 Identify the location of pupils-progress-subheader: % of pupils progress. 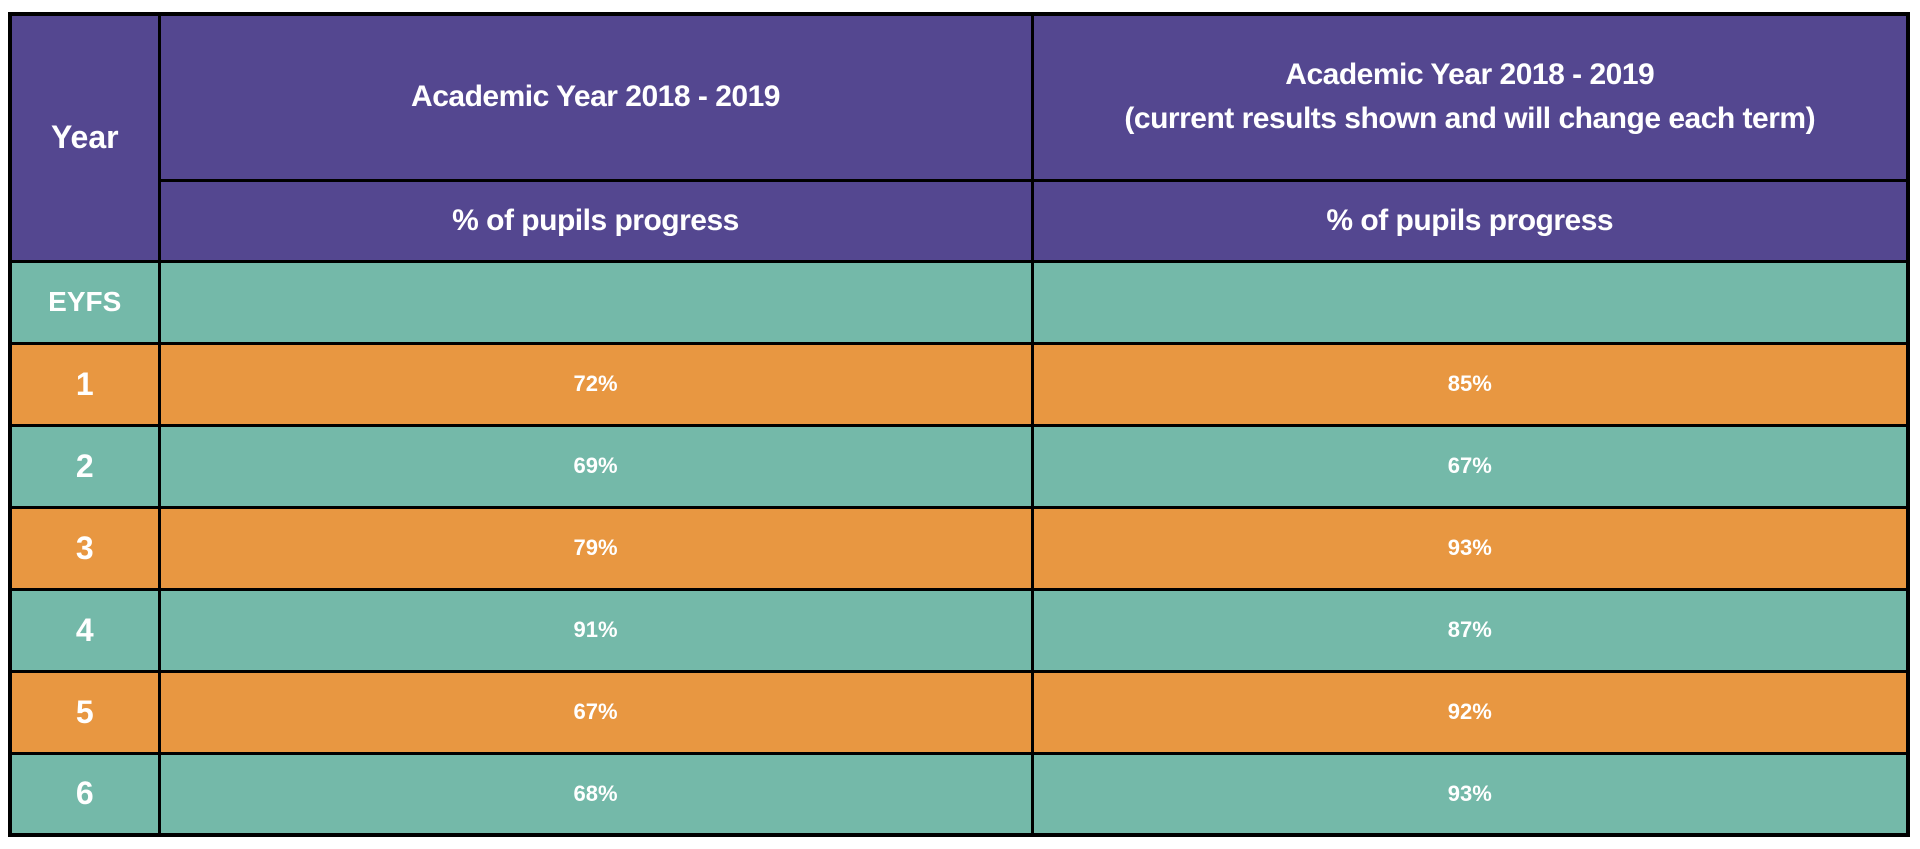
(595, 220).